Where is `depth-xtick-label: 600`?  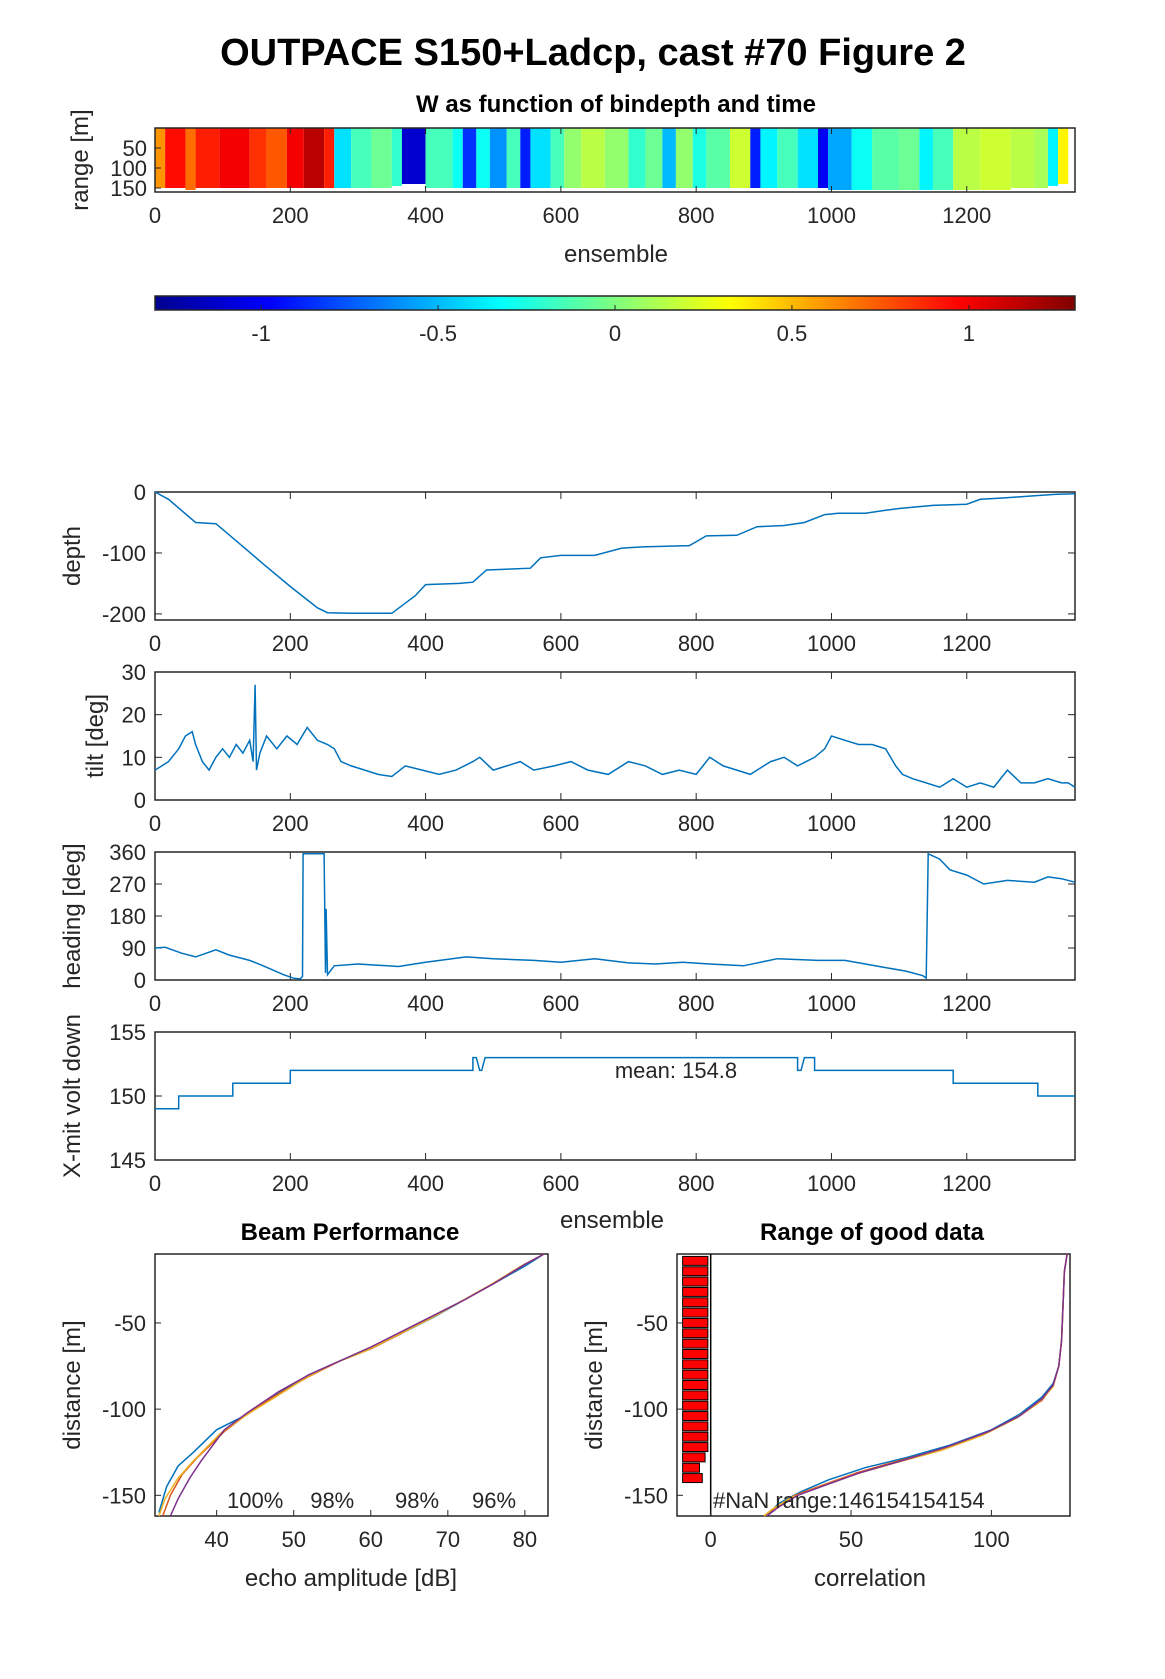 depth-xtick-label: 600 is located at coordinates (561, 643).